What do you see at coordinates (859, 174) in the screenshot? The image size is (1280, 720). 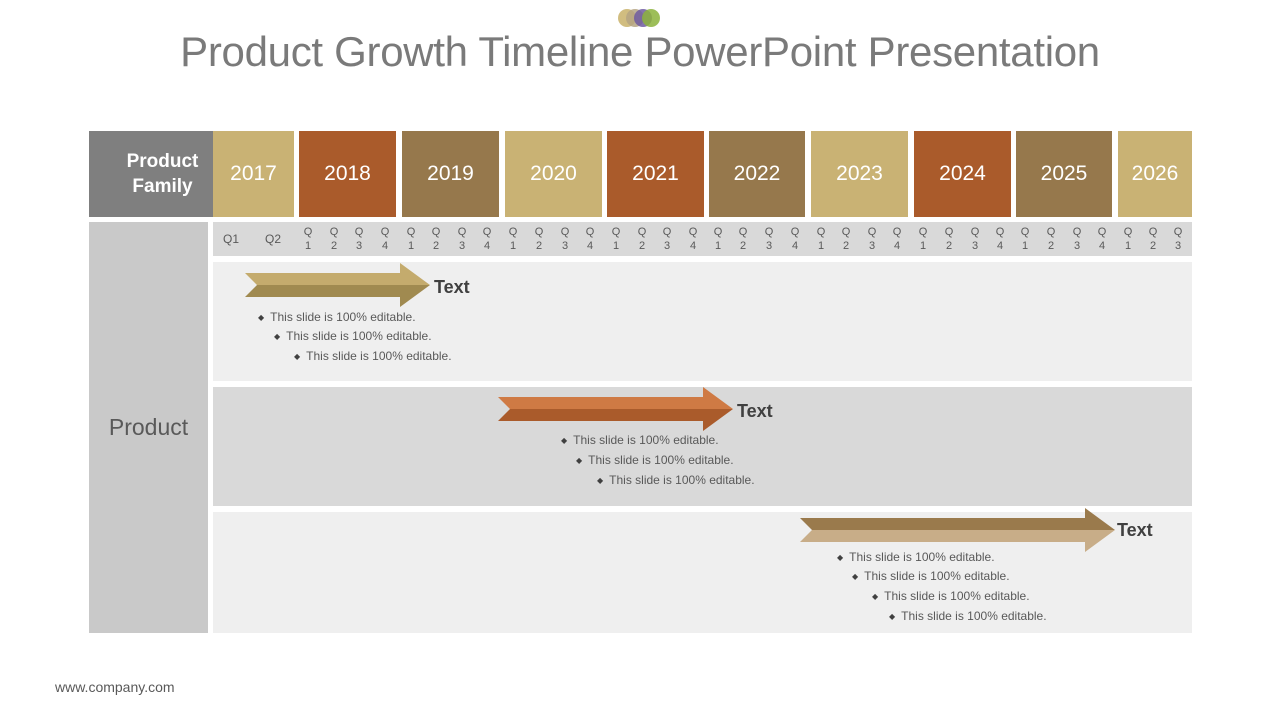 I see `year-header-2023: 2023` at bounding box center [859, 174].